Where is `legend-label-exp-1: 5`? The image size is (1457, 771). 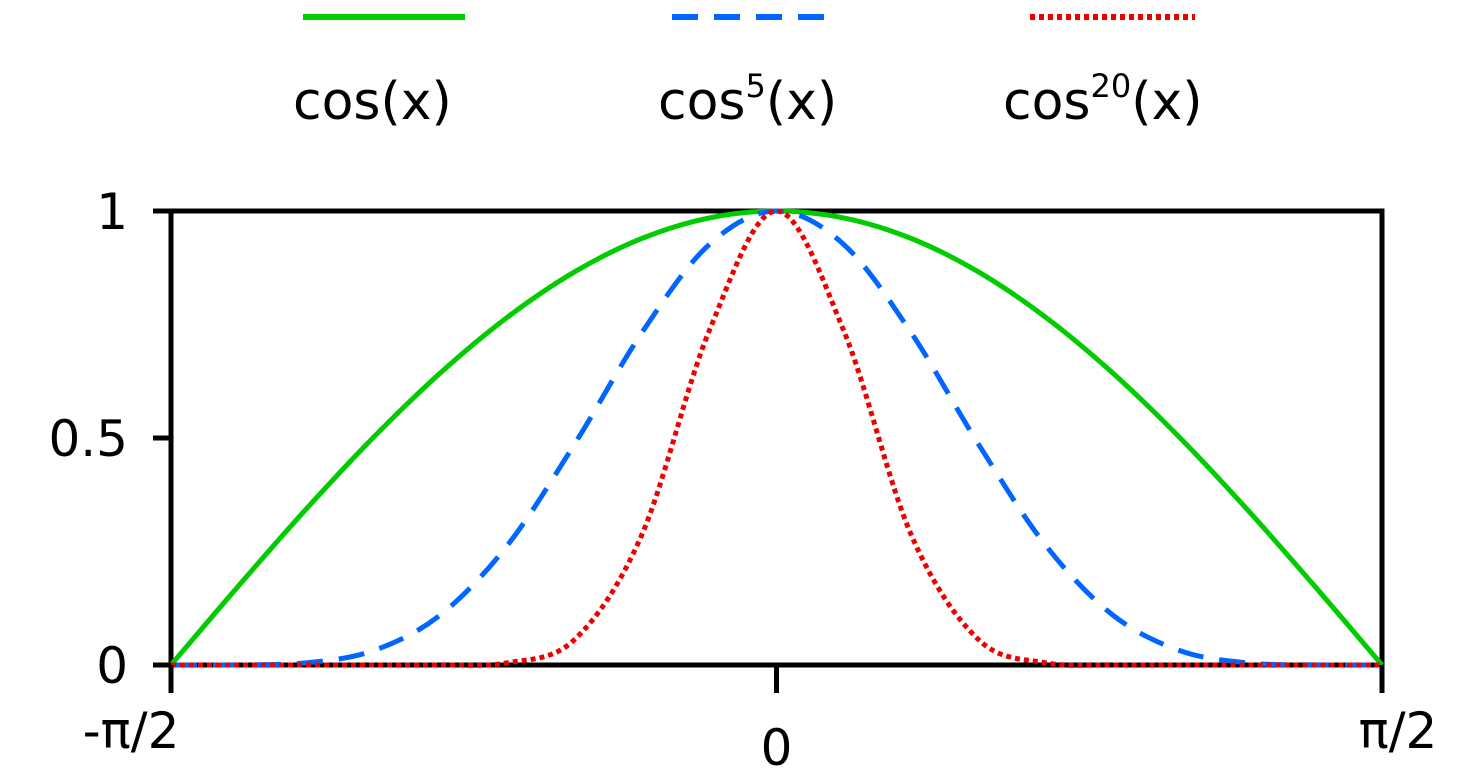
legend-label-exp-1: 5 is located at coordinates (756, 86).